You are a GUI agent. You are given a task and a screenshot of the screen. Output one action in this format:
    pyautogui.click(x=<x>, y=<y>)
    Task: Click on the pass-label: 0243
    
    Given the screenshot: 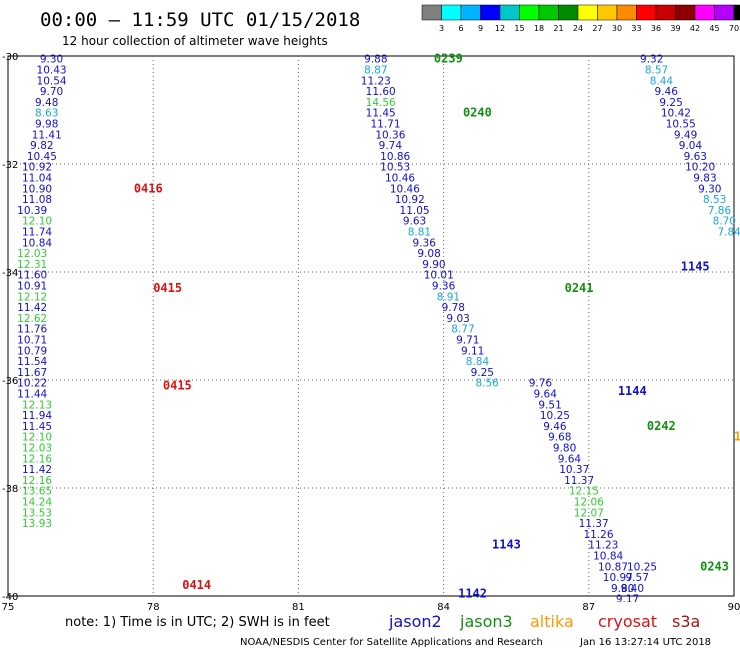 What is the action you would take?
    pyautogui.click(x=714, y=566)
    